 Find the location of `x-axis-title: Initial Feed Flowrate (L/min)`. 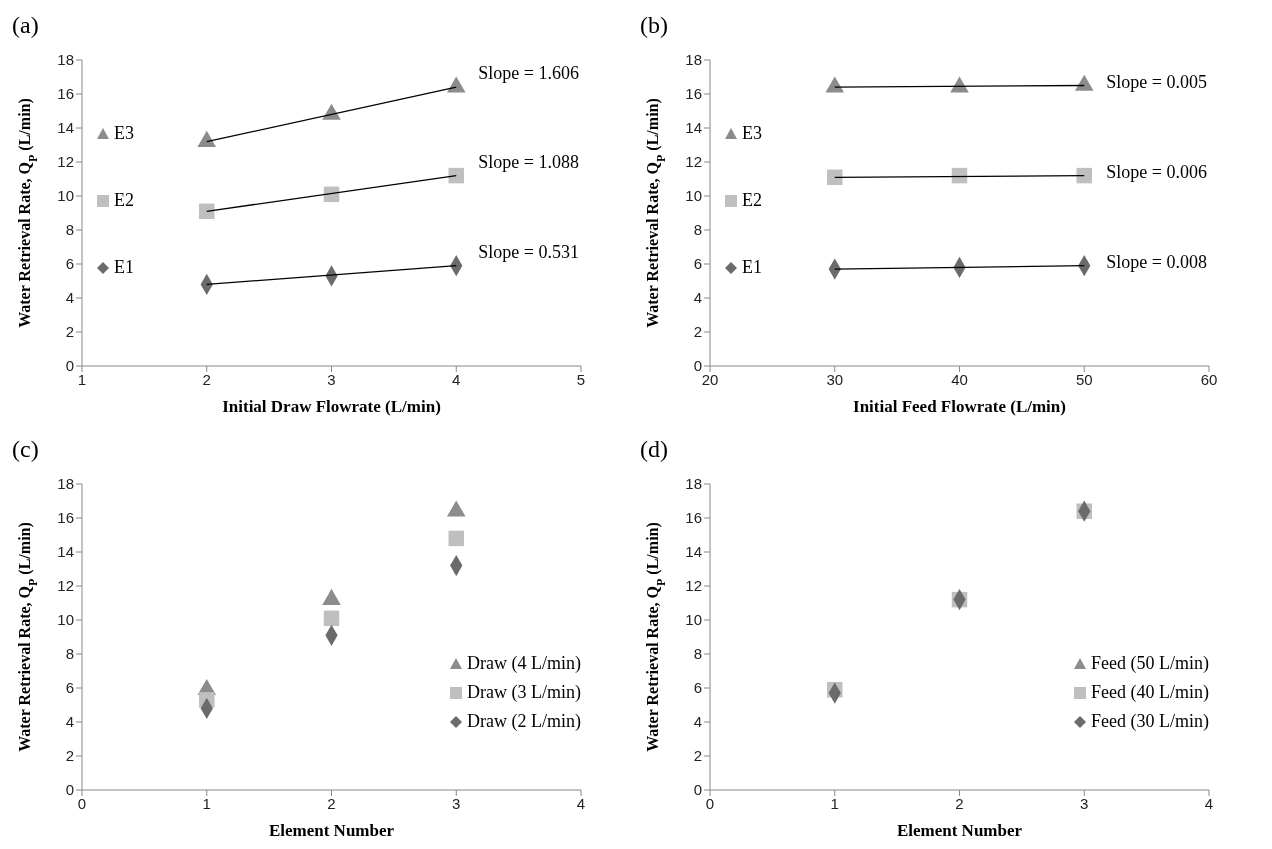

x-axis-title: Initial Feed Flowrate (L/min) is located at coordinates (959, 406).